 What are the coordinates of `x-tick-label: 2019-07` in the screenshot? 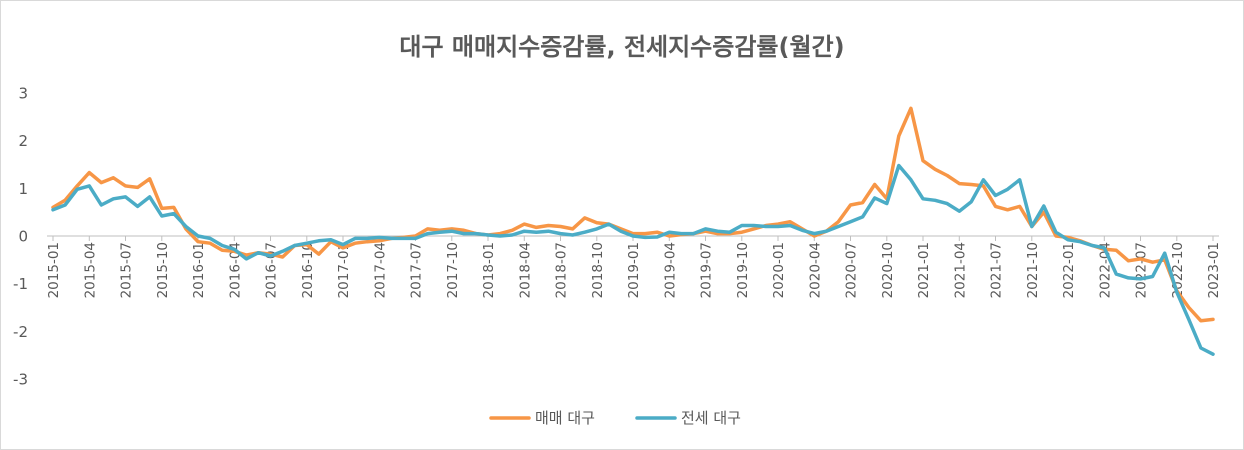 It's located at (707, 270).